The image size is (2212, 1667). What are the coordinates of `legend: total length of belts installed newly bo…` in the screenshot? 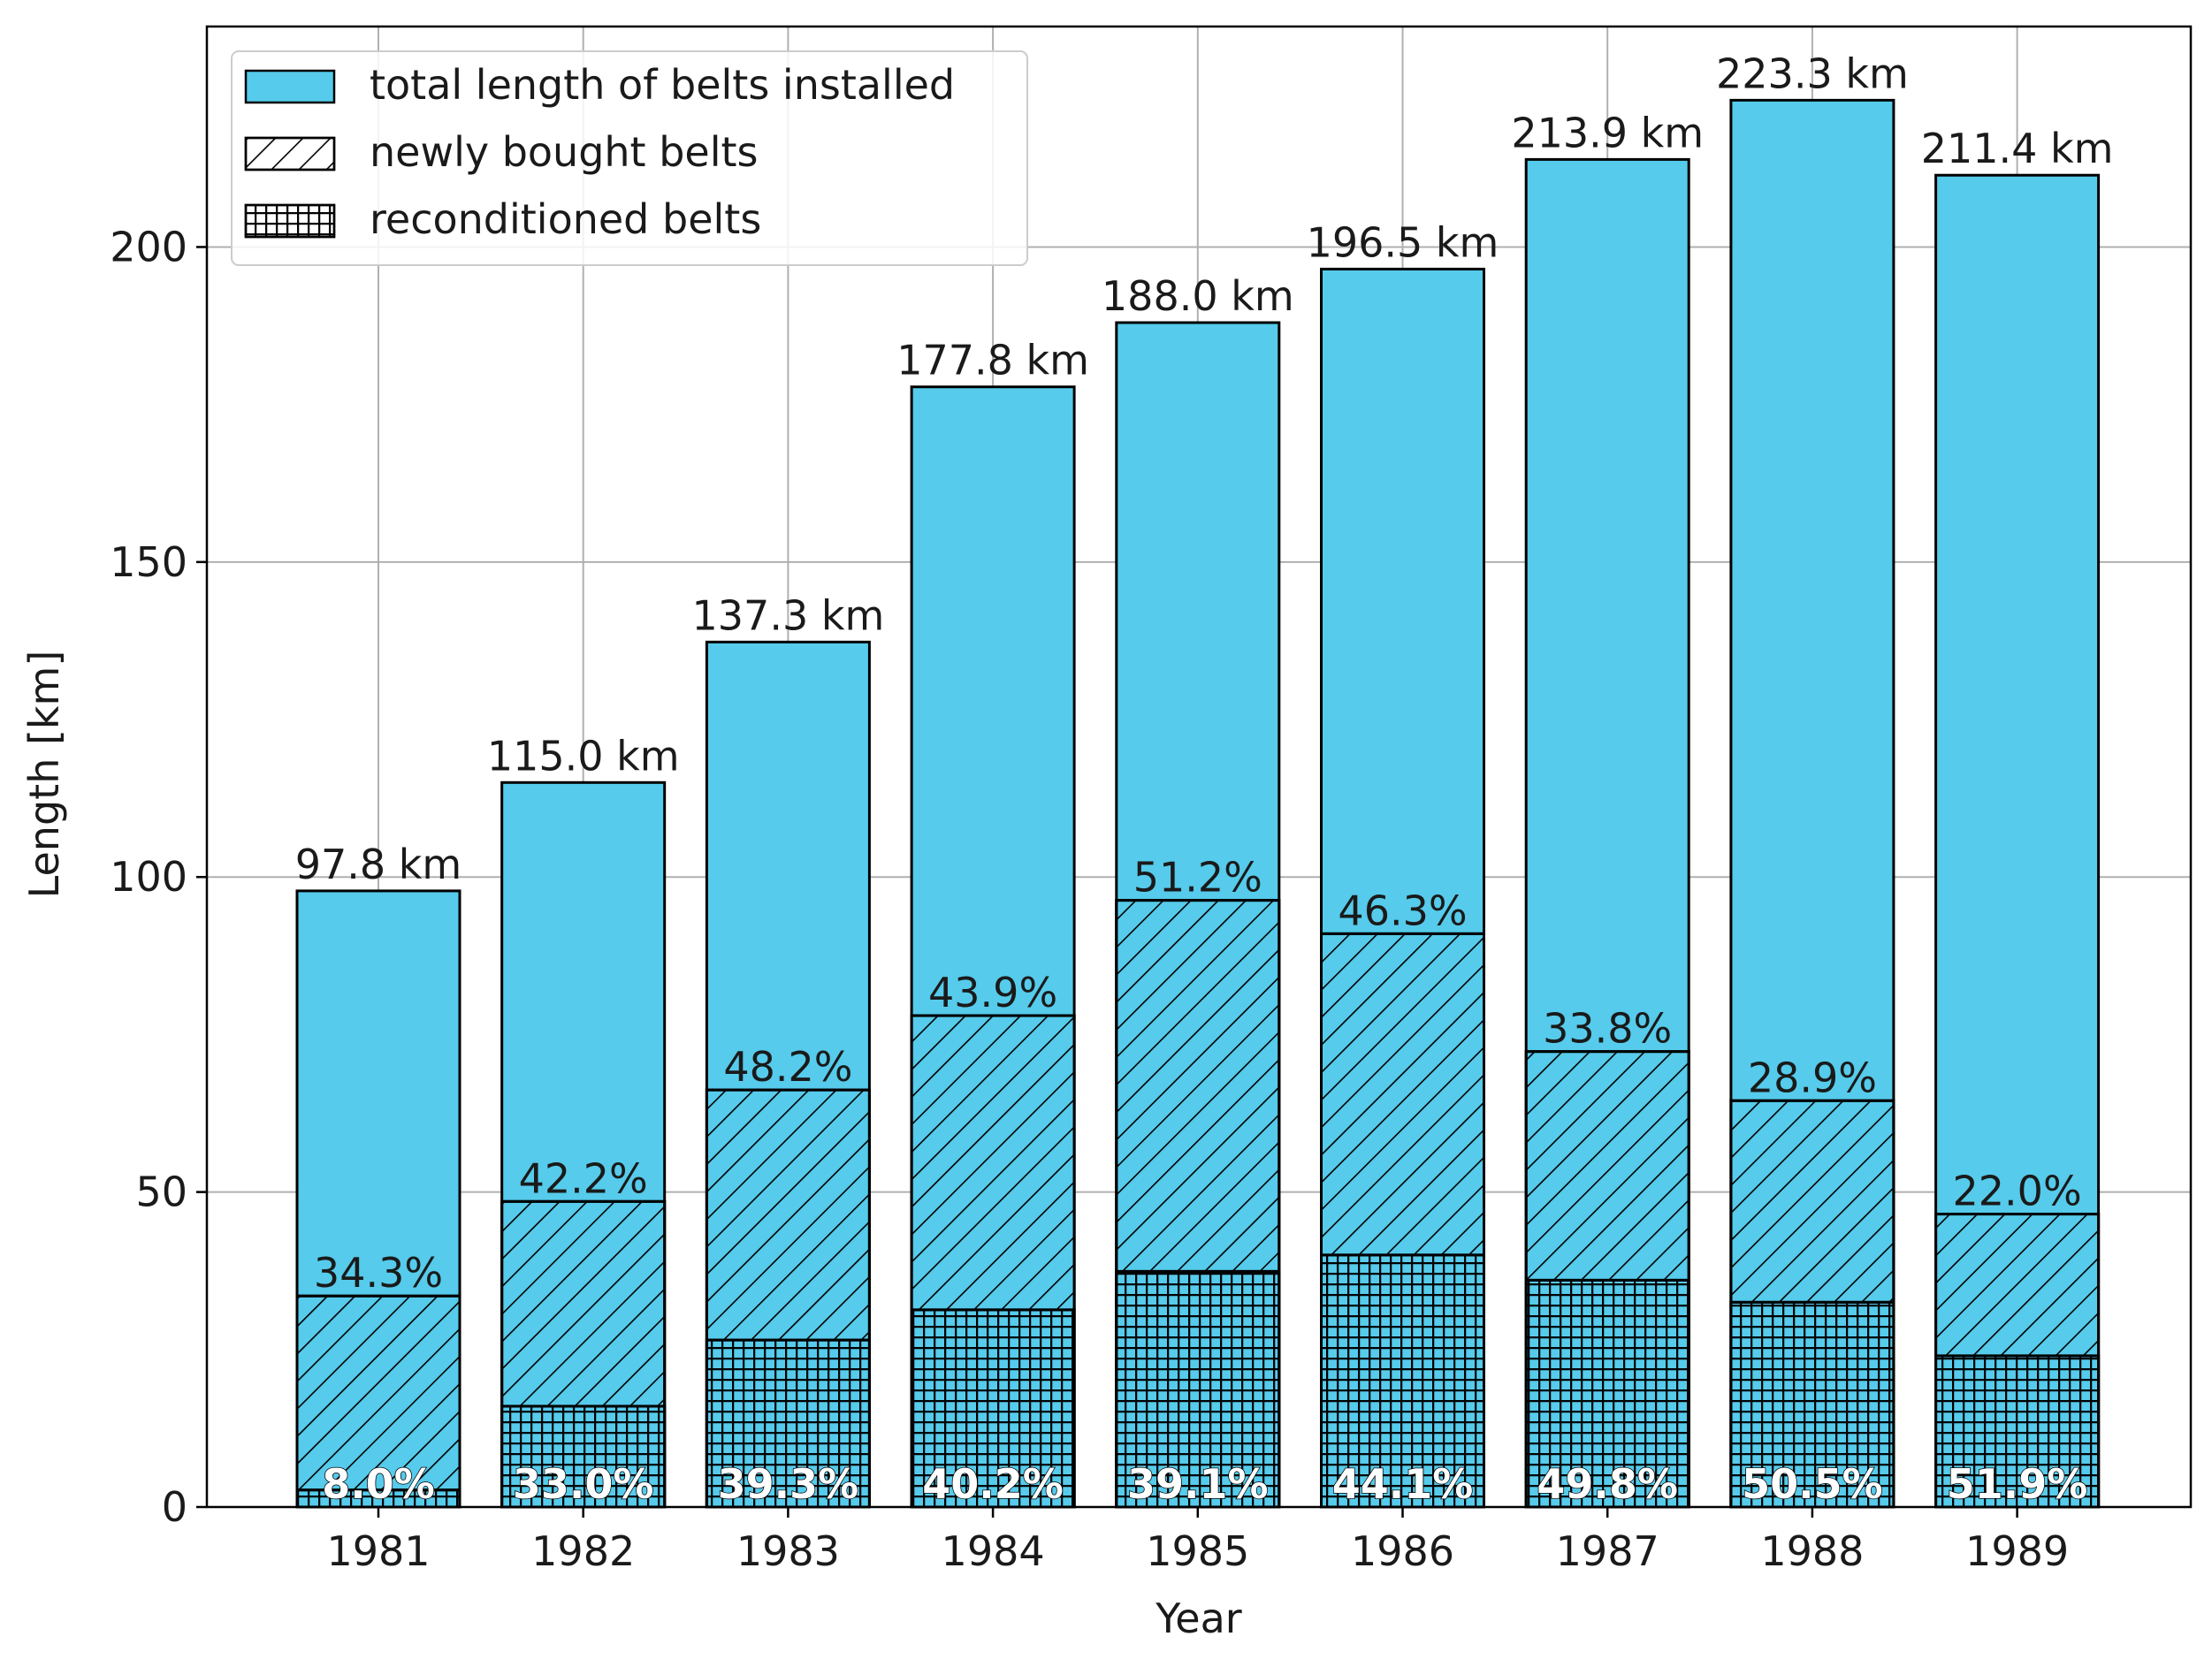 It's located at (629, 158).